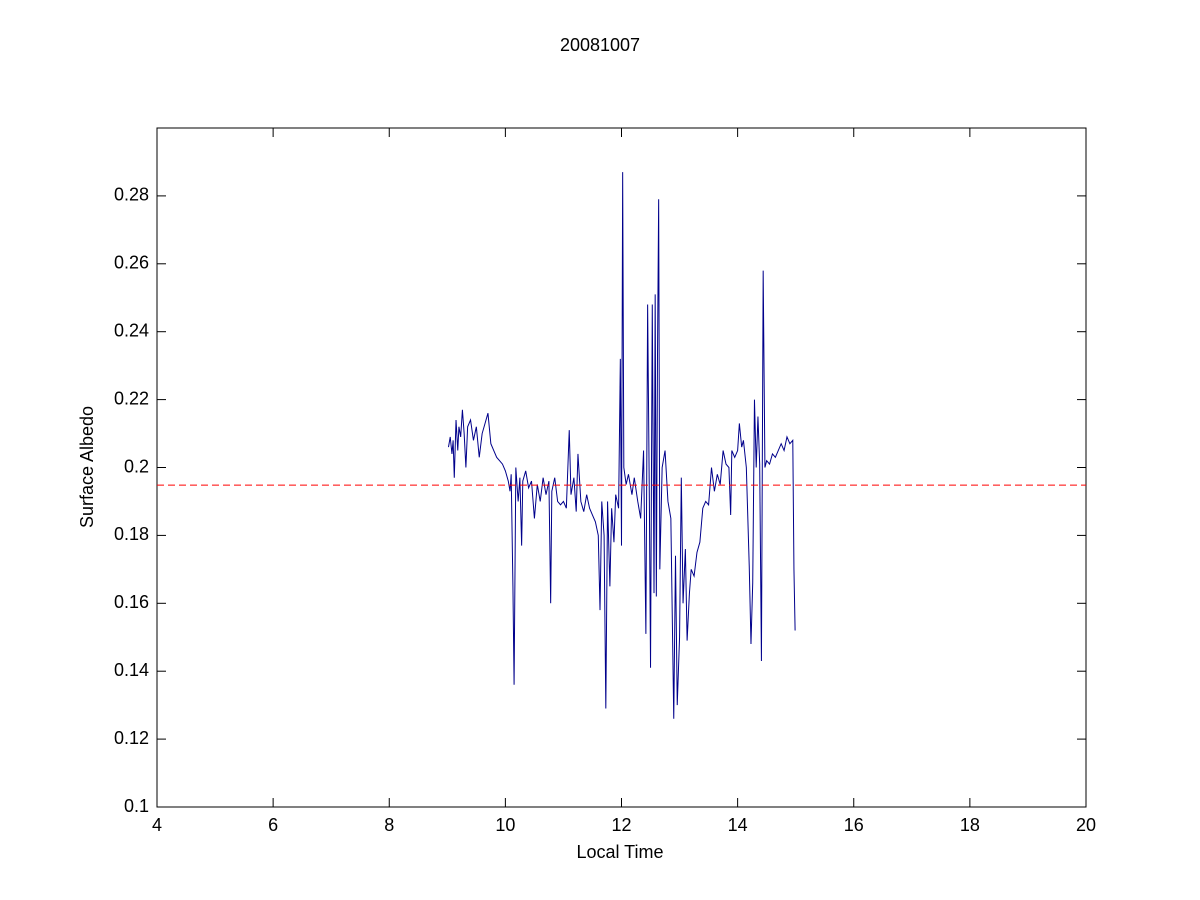 This screenshot has height=900, width=1200. I want to click on x-tick-label: 6, so click(273, 825).